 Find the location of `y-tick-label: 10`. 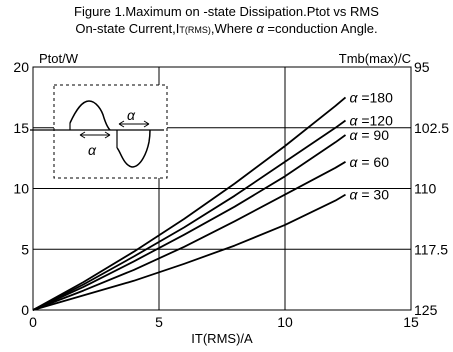

y-tick-label: 10 is located at coordinates (21, 189).